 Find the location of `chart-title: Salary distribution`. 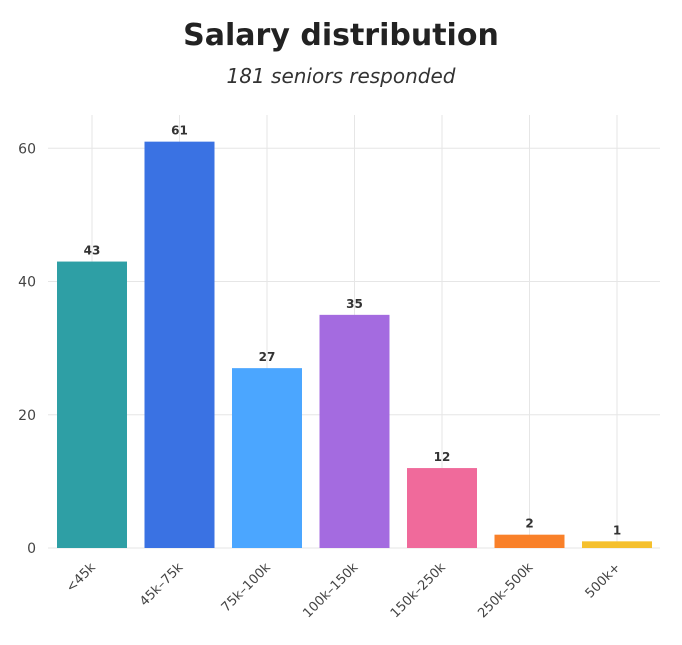

chart-title: Salary distribution is located at coordinates (341, 35).